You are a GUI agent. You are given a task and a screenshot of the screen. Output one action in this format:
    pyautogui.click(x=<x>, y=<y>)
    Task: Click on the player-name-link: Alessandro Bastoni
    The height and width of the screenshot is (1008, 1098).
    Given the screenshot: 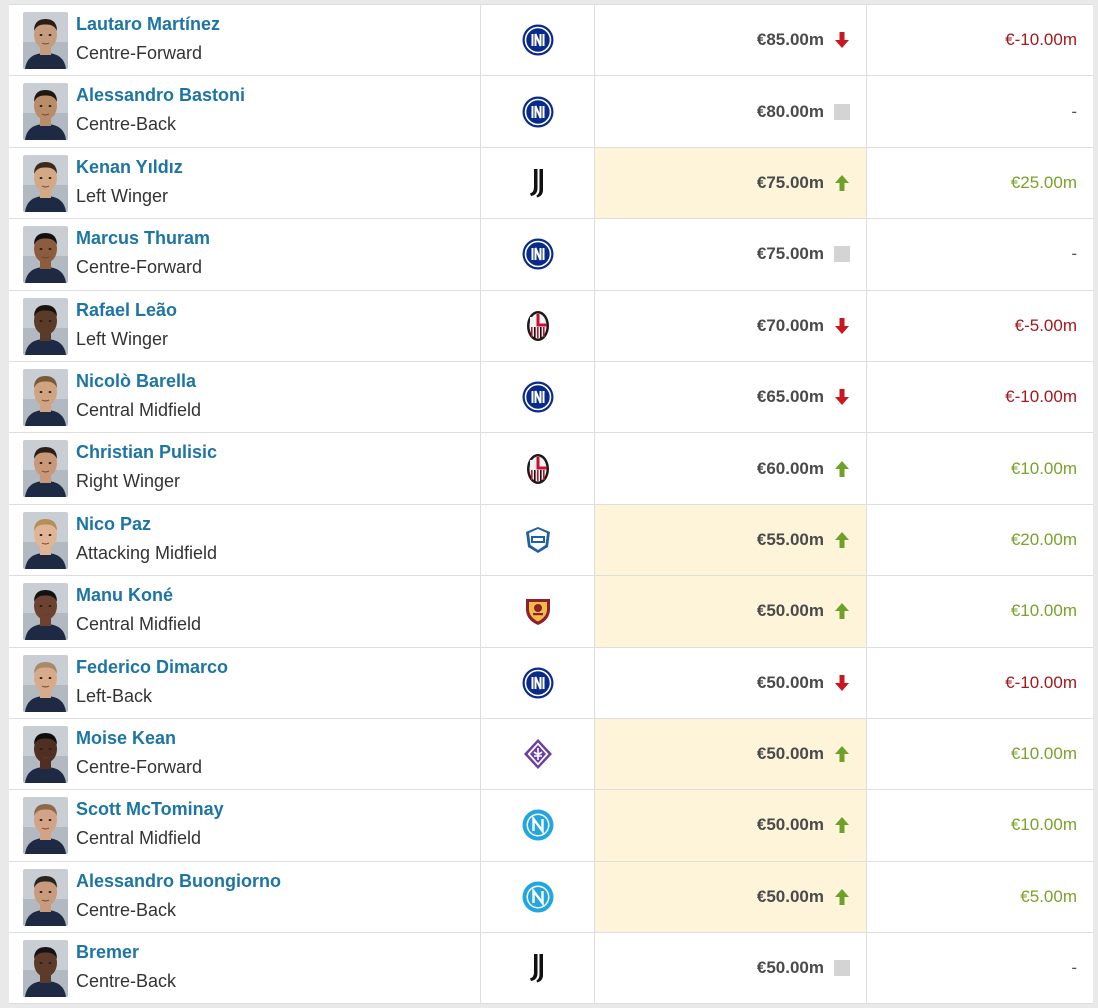 What is the action you would take?
    pyautogui.click(x=161, y=95)
    